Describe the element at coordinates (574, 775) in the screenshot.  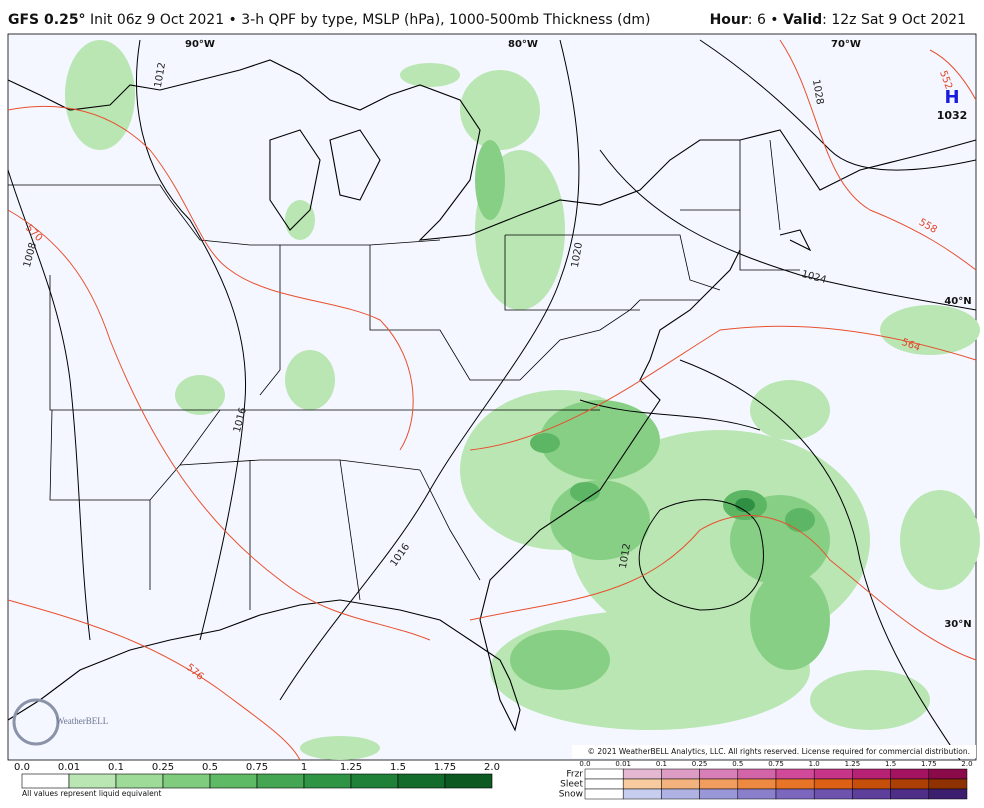
I see `ptype-row-label: Frzr` at that location.